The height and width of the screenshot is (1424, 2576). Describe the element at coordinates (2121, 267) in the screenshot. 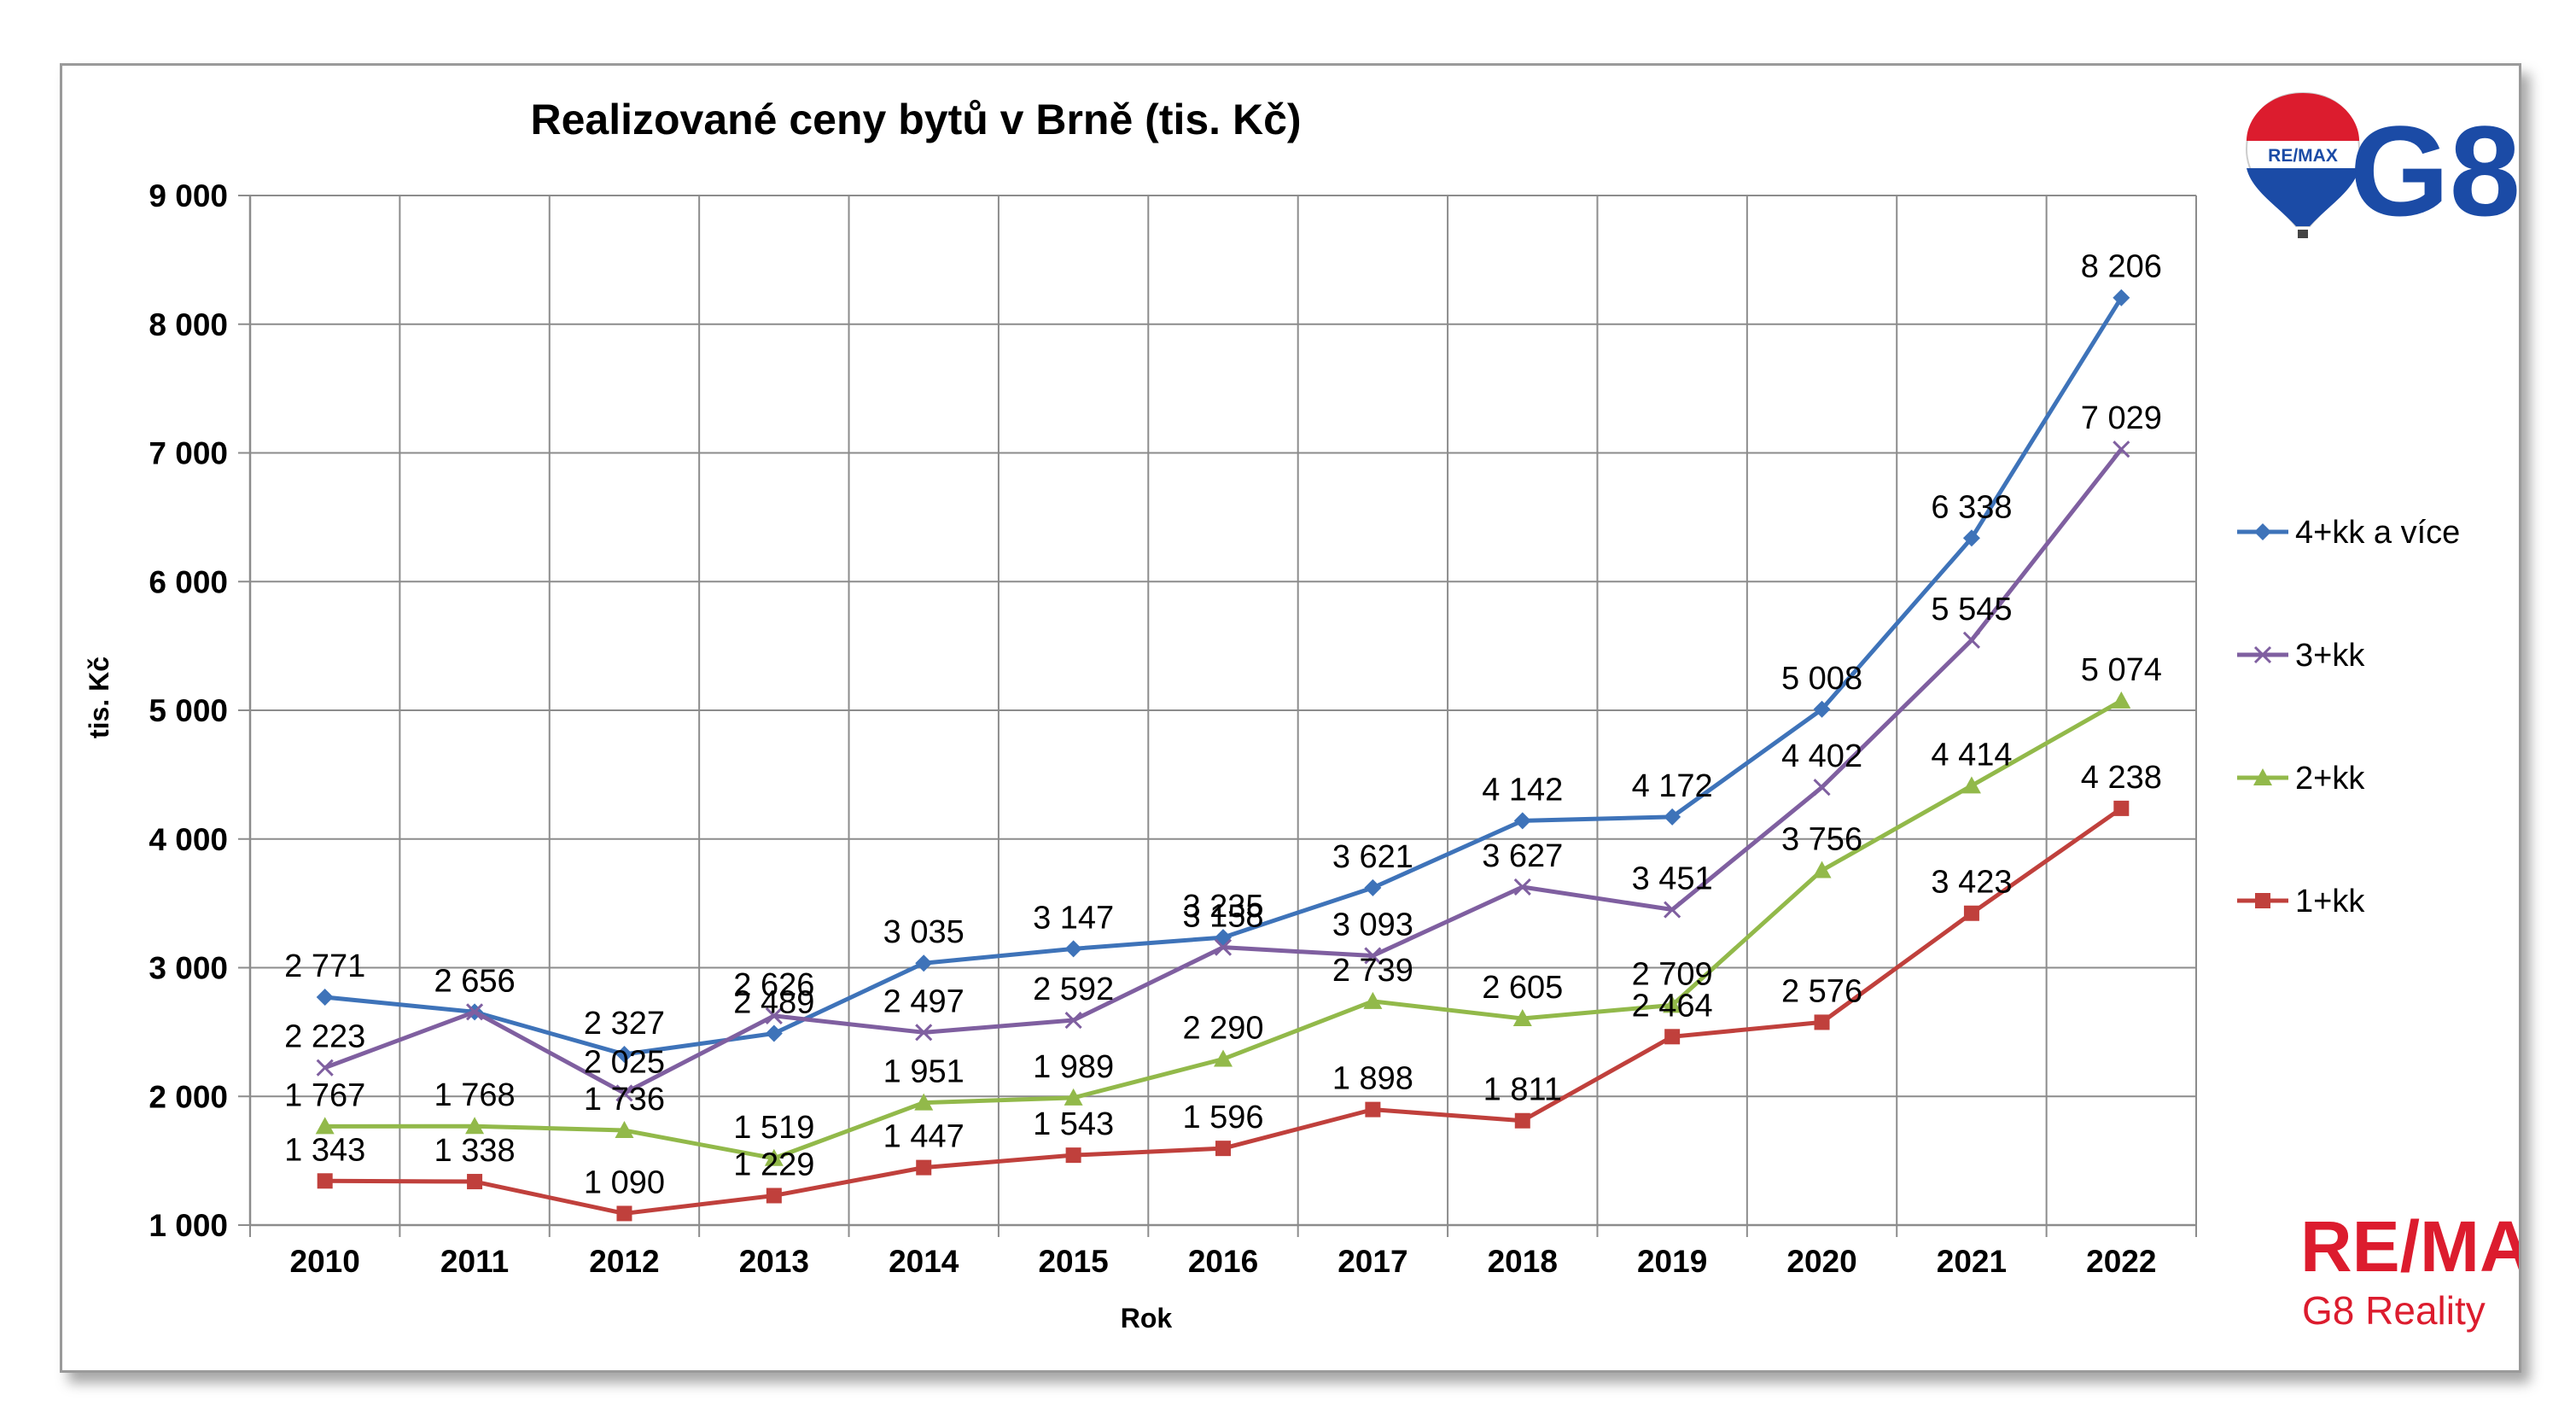

I see `data-label-4-kk-a-v-ce: 8 206` at that location.